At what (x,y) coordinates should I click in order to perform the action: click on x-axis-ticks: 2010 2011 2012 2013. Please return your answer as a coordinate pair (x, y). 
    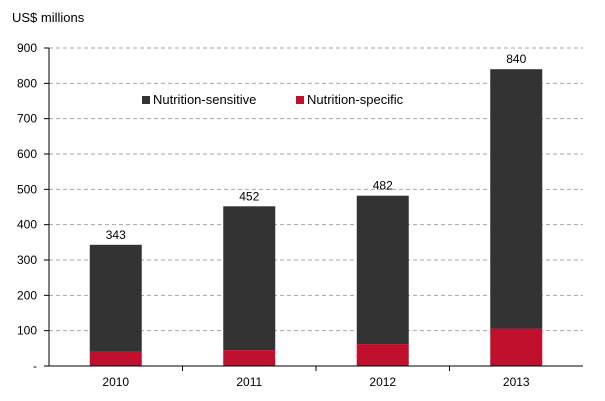
    Looking at the image, I should click on (316, 377).